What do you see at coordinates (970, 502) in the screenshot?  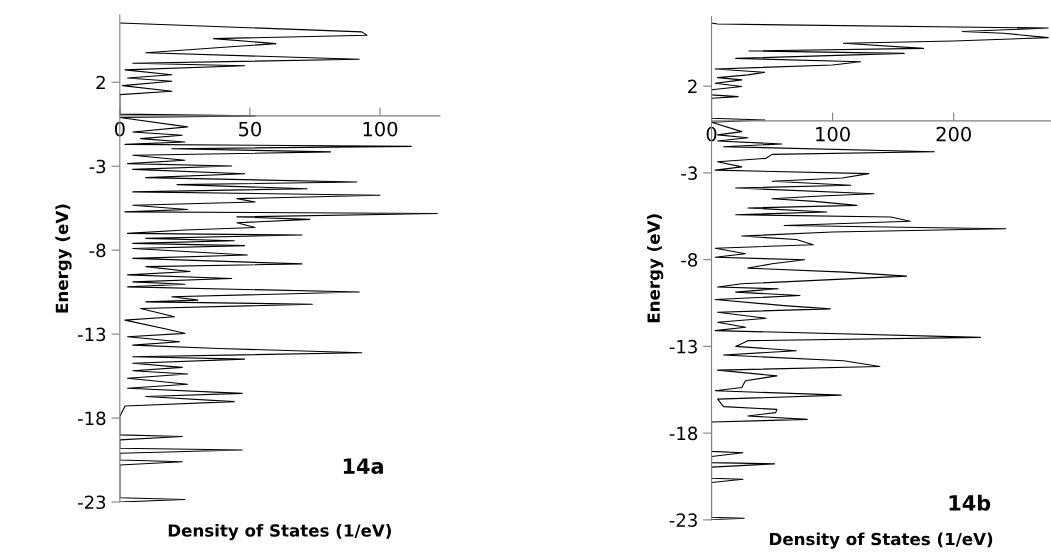 I see `annotation: 14b` at bounding box center [970, 502].